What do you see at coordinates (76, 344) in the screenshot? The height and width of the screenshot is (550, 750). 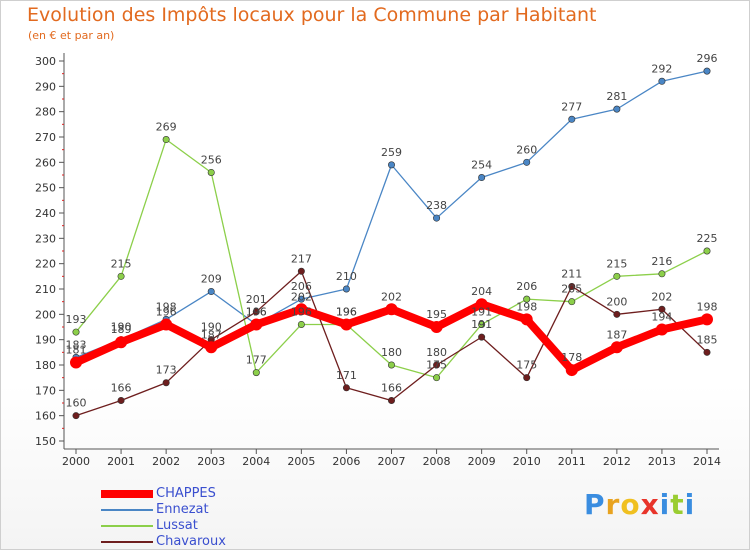 I see `data-label: 183` at bounding box center [76, 344].